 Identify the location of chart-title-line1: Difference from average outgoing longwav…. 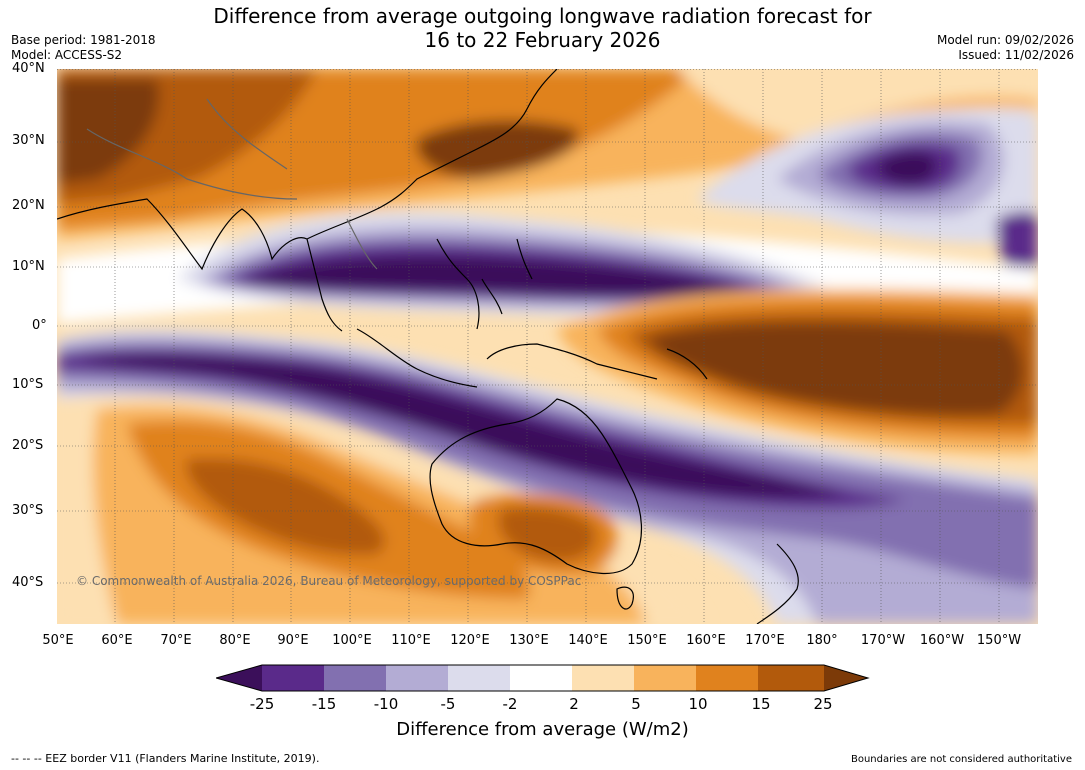
(542, 16).